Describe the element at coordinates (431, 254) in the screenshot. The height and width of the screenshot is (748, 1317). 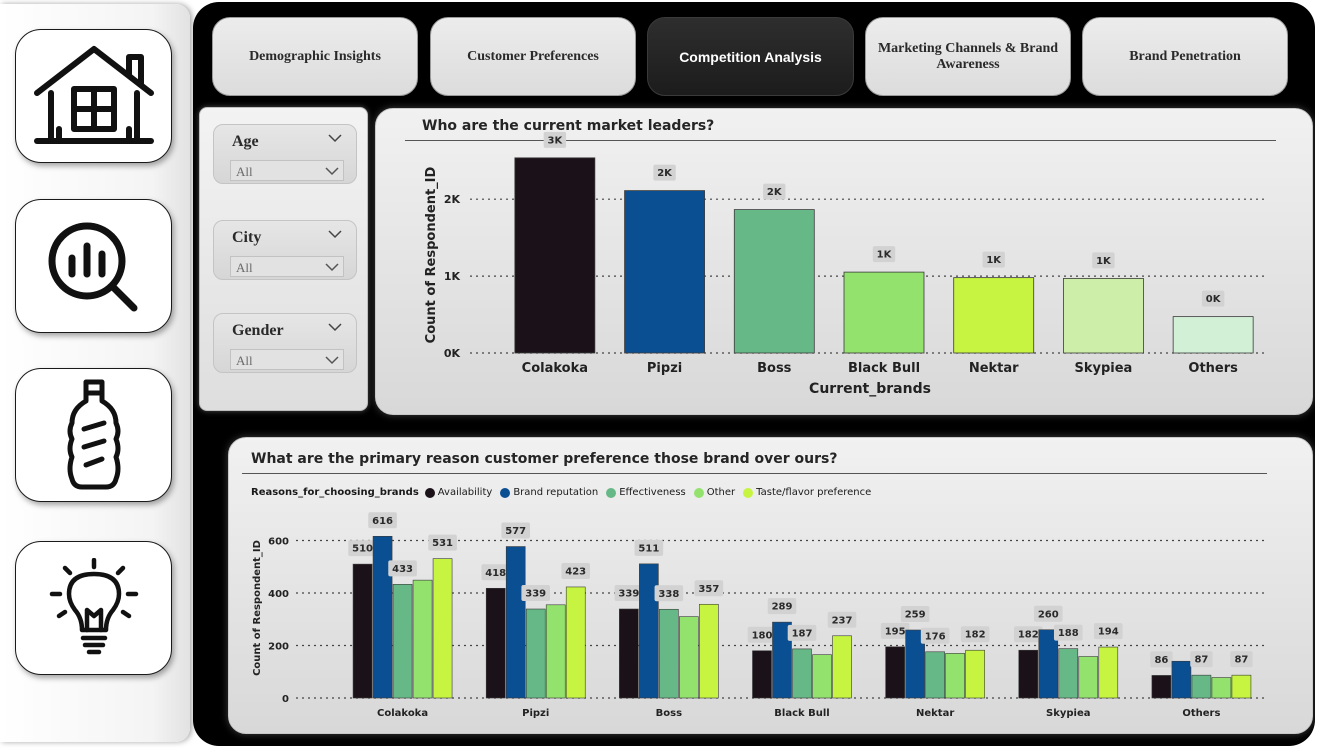
I see `y-axis-title: Count of Respondent_ID` at that location.